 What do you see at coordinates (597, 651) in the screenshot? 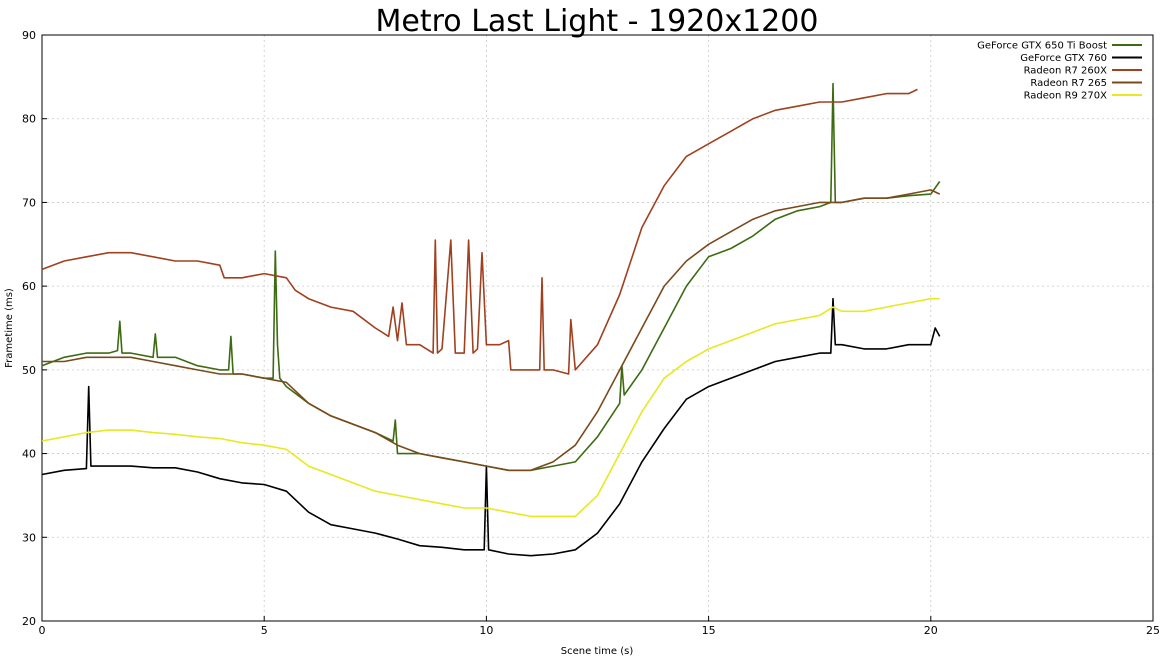
I see `x-axis-label: Scene time (s)` at bounding box center [597, 651].